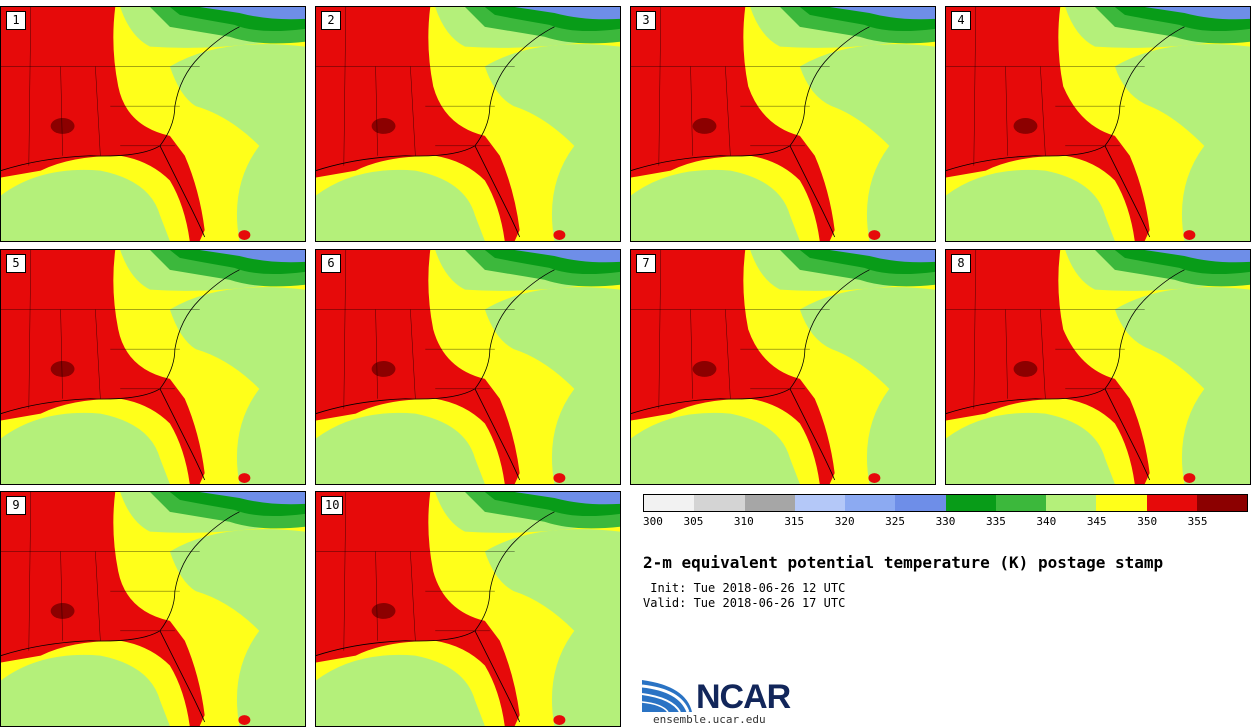 The width and height of the screenshot is (1260, 728). What do you see at coordinates (693, 521) in the screenshot?
I see `colorbar-label: 305` at bounding box center [693, 521].